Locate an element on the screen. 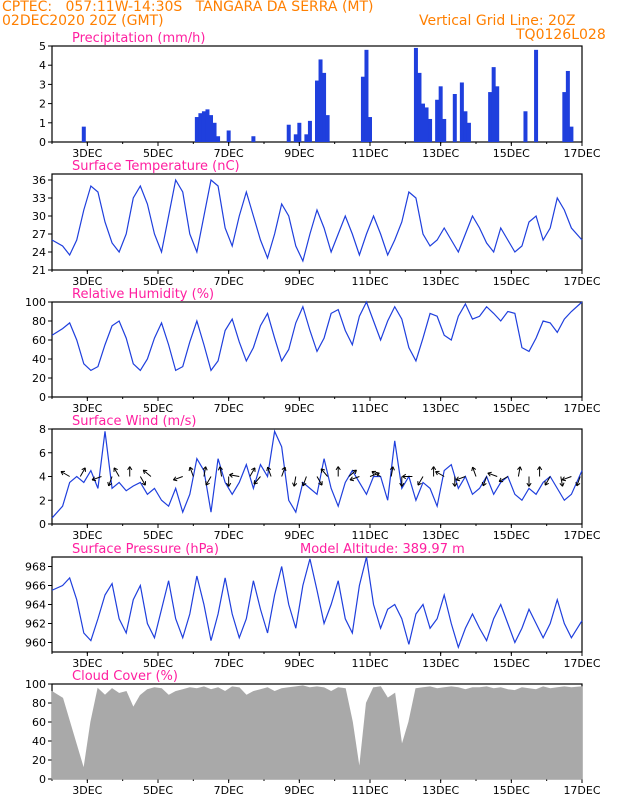 This screenshot has height=800, width=618. xtick-label: 5DEC is located at coordinates (158, 408).